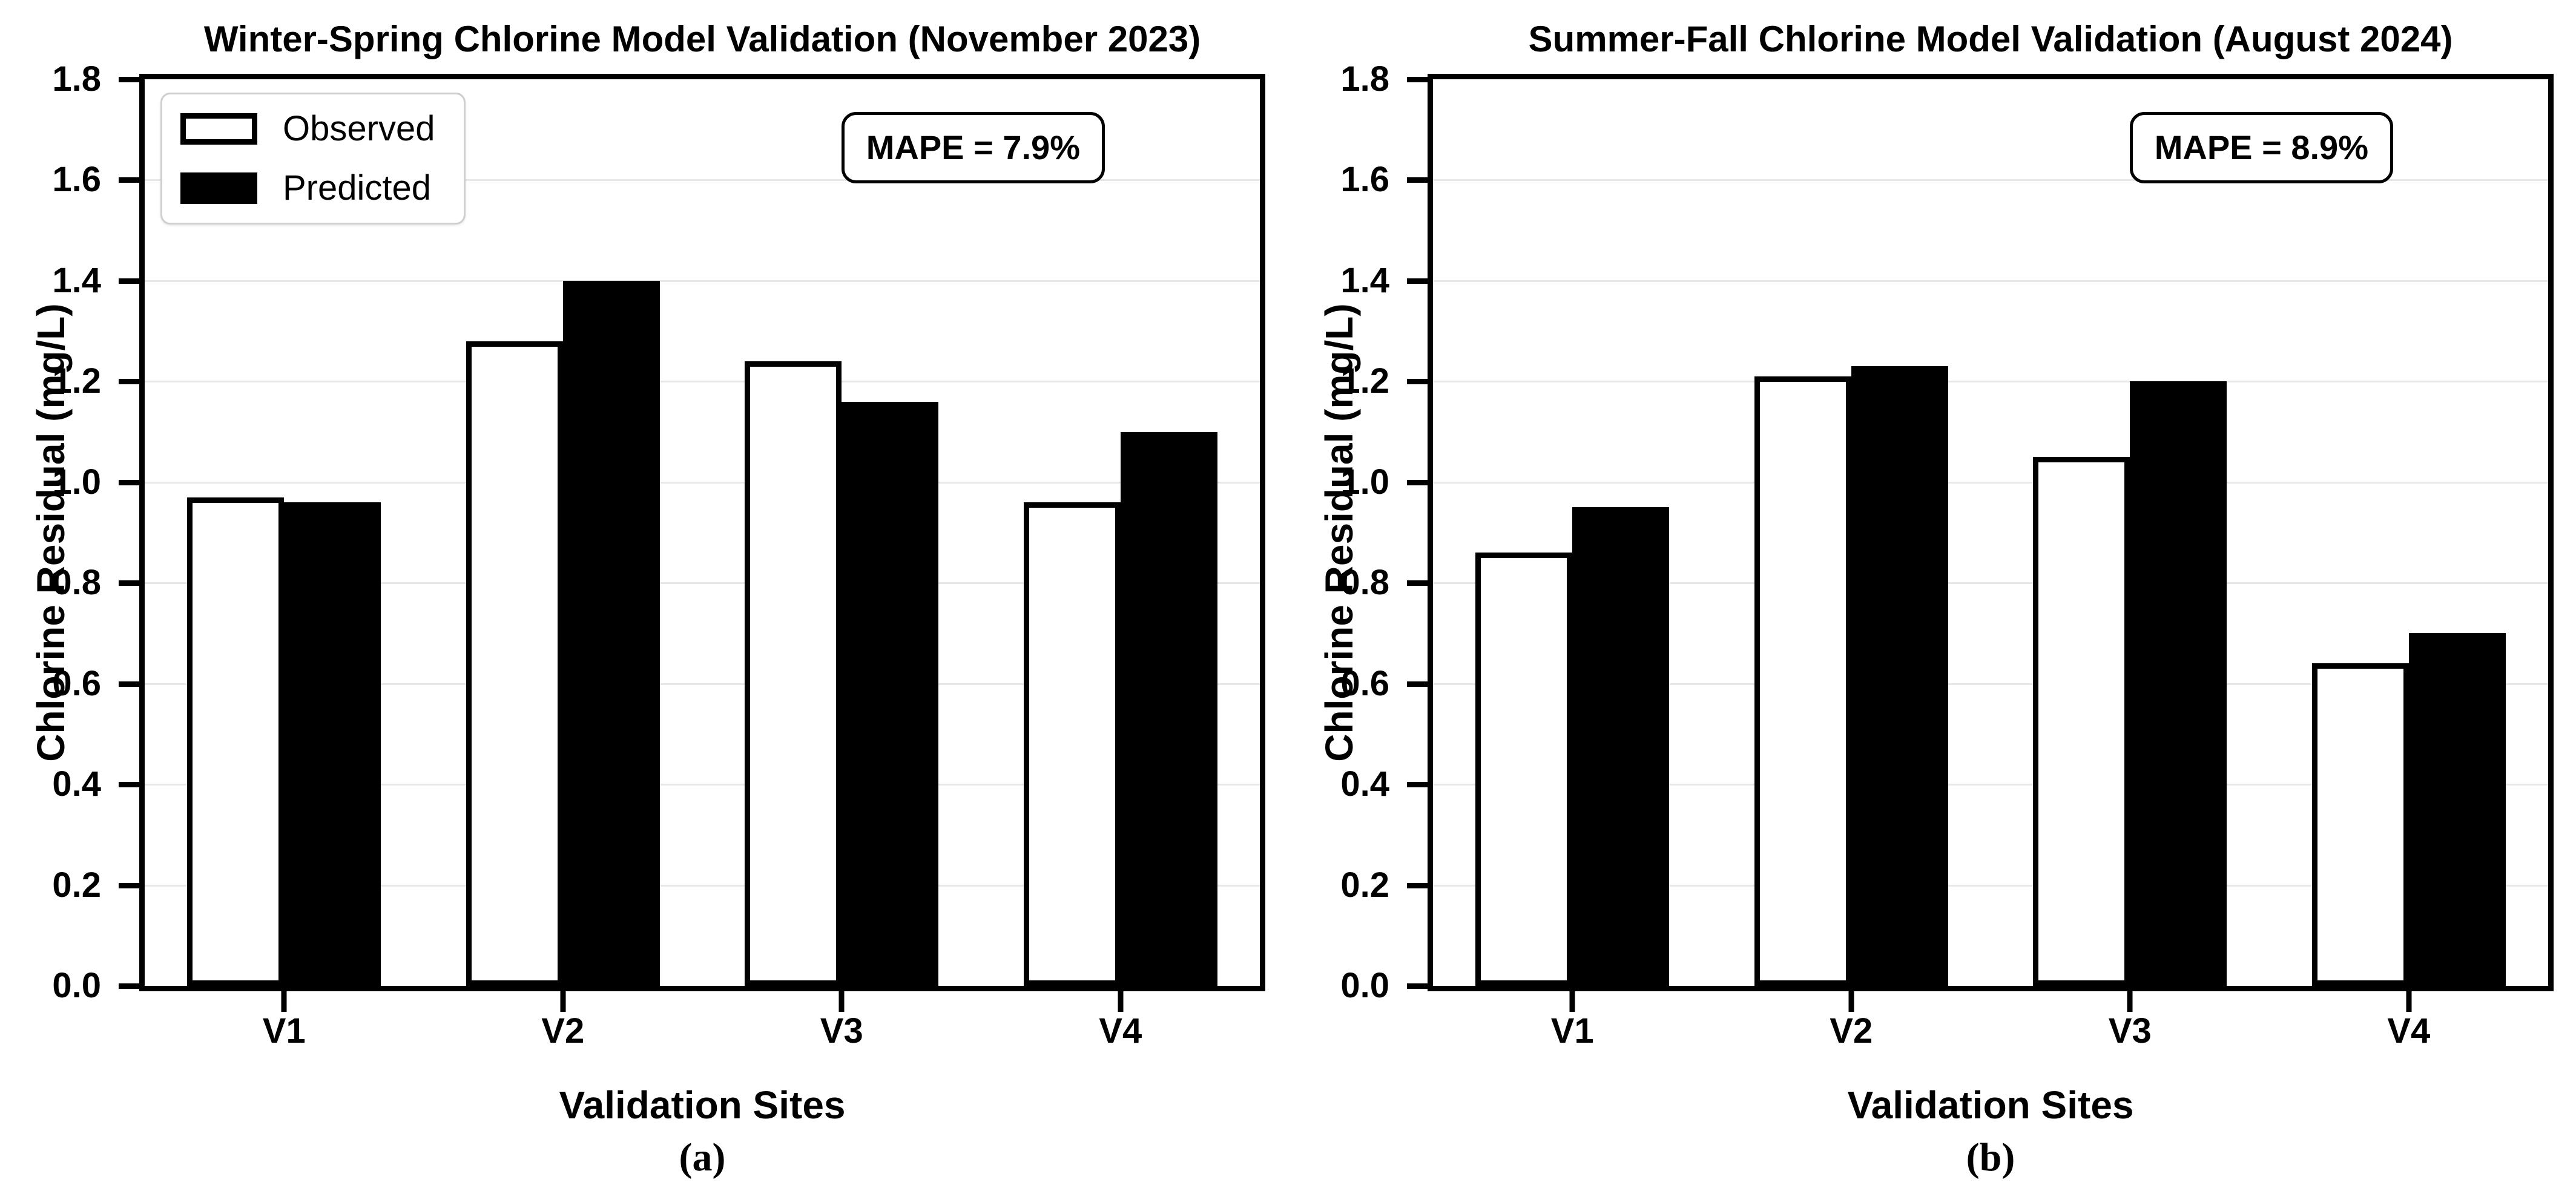 The width and height of the screenshot is (2576, 1194). I want to click on y-tick-label-0.2: 0.2, so click(1364, 885).